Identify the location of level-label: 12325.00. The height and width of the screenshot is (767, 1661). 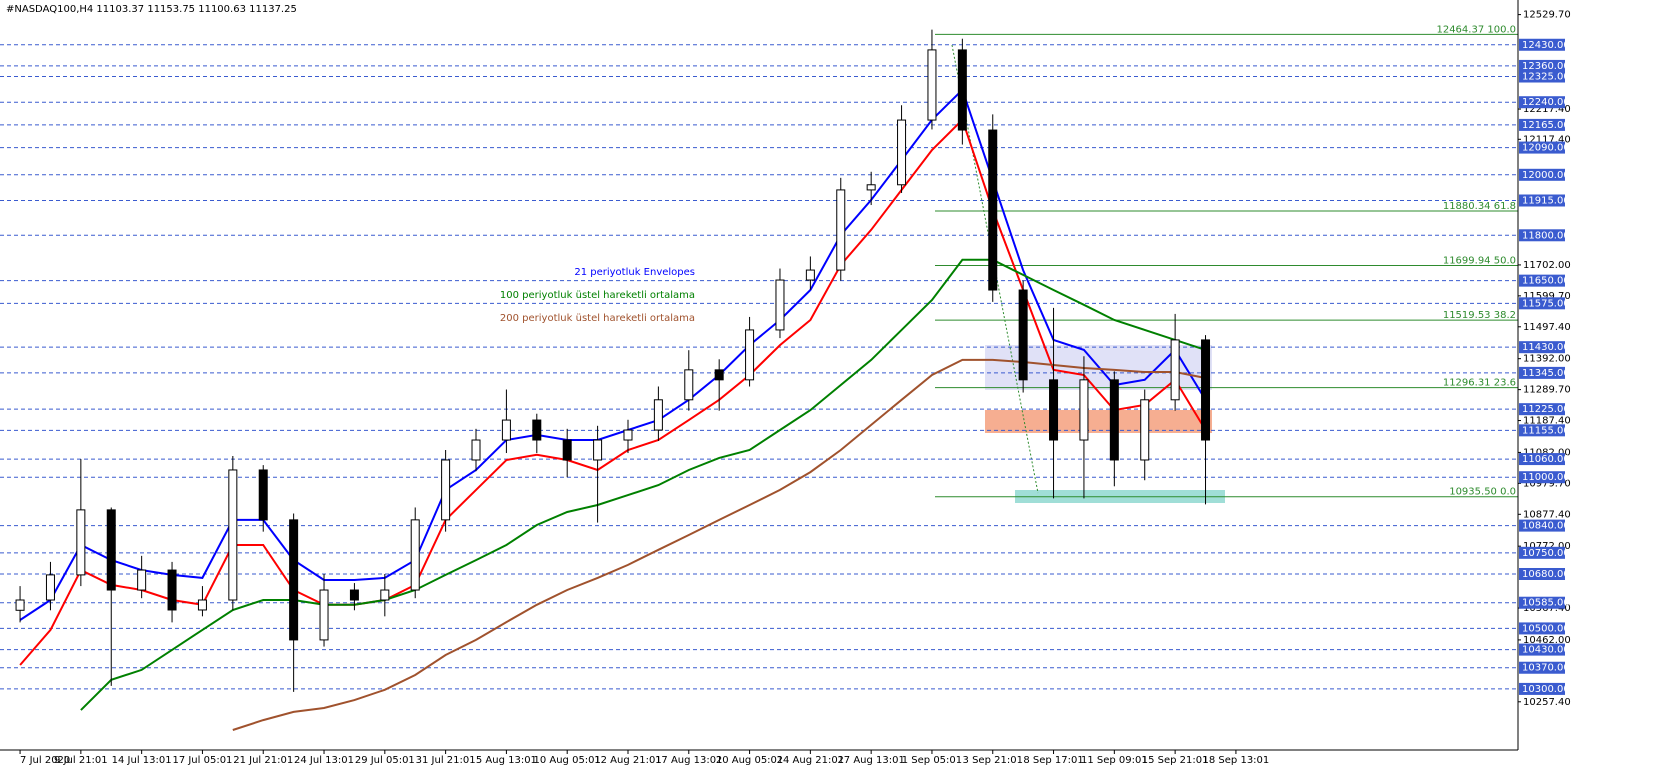
(1546, 77).